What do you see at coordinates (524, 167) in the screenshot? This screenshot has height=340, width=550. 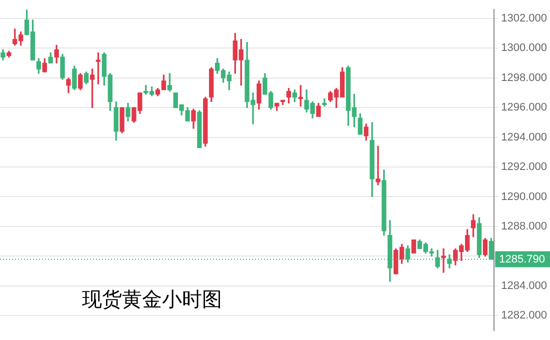 I see `y-tick-label: 1292.000` at bounding box center [524, 167].